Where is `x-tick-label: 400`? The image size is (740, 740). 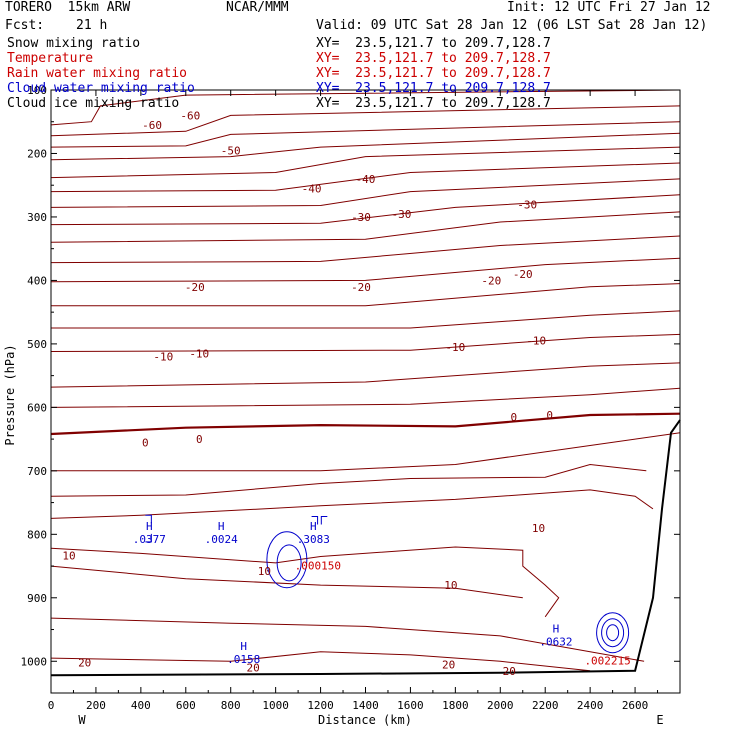 x-tick-label: 400 is located at coordinates (141, 705).